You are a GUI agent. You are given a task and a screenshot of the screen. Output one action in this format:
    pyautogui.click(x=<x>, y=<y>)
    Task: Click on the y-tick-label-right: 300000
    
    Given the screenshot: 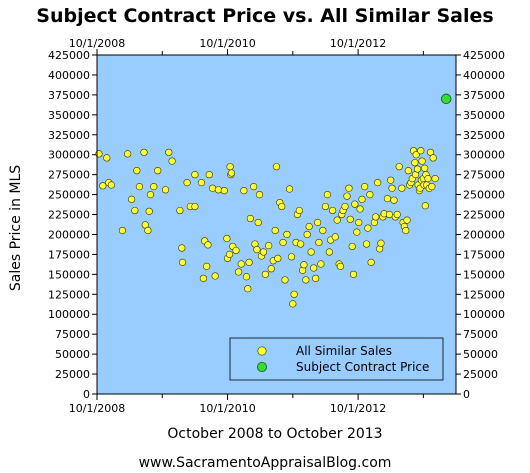 What is the action you would take?
    pyautogui.click(x=484, y=155)
    